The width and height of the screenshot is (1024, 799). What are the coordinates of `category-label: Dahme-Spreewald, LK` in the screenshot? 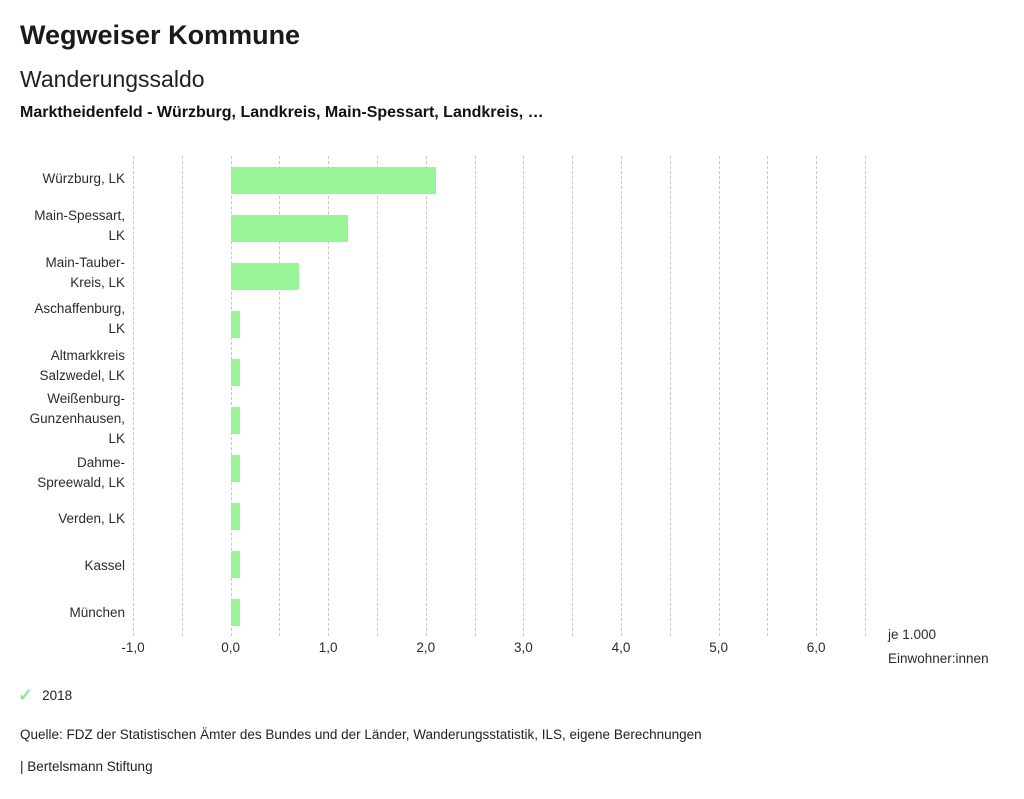 It's located at (81, 472).